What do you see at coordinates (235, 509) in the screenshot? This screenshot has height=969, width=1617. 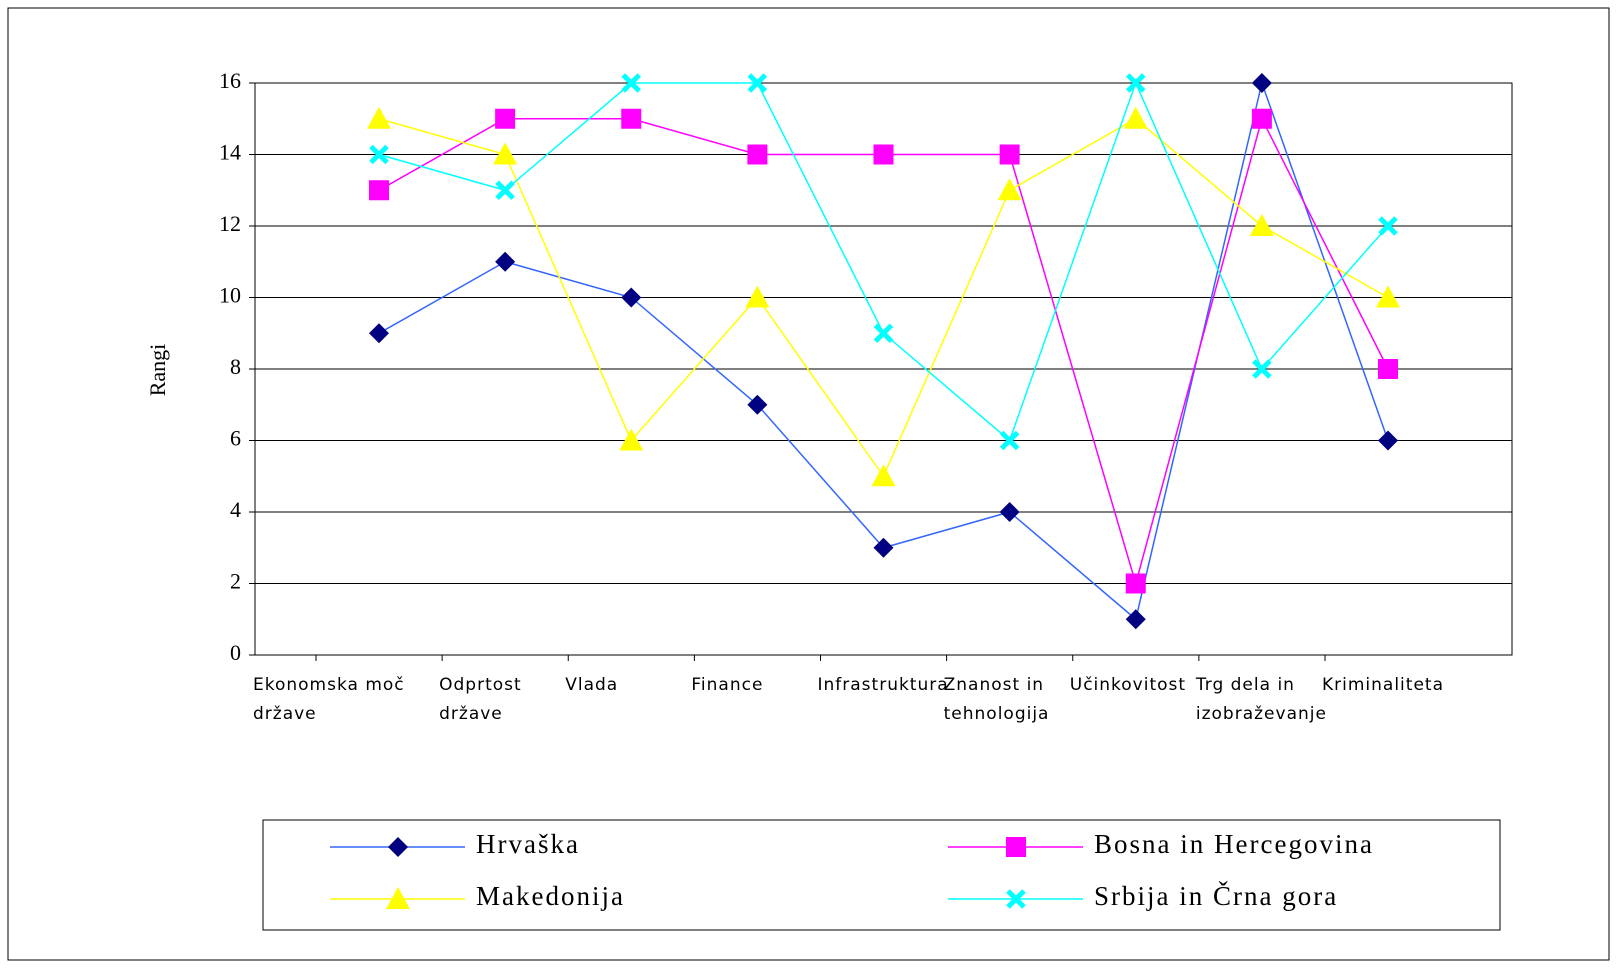 I see `y-tick-label: 4` at bounding box center [235, 509].